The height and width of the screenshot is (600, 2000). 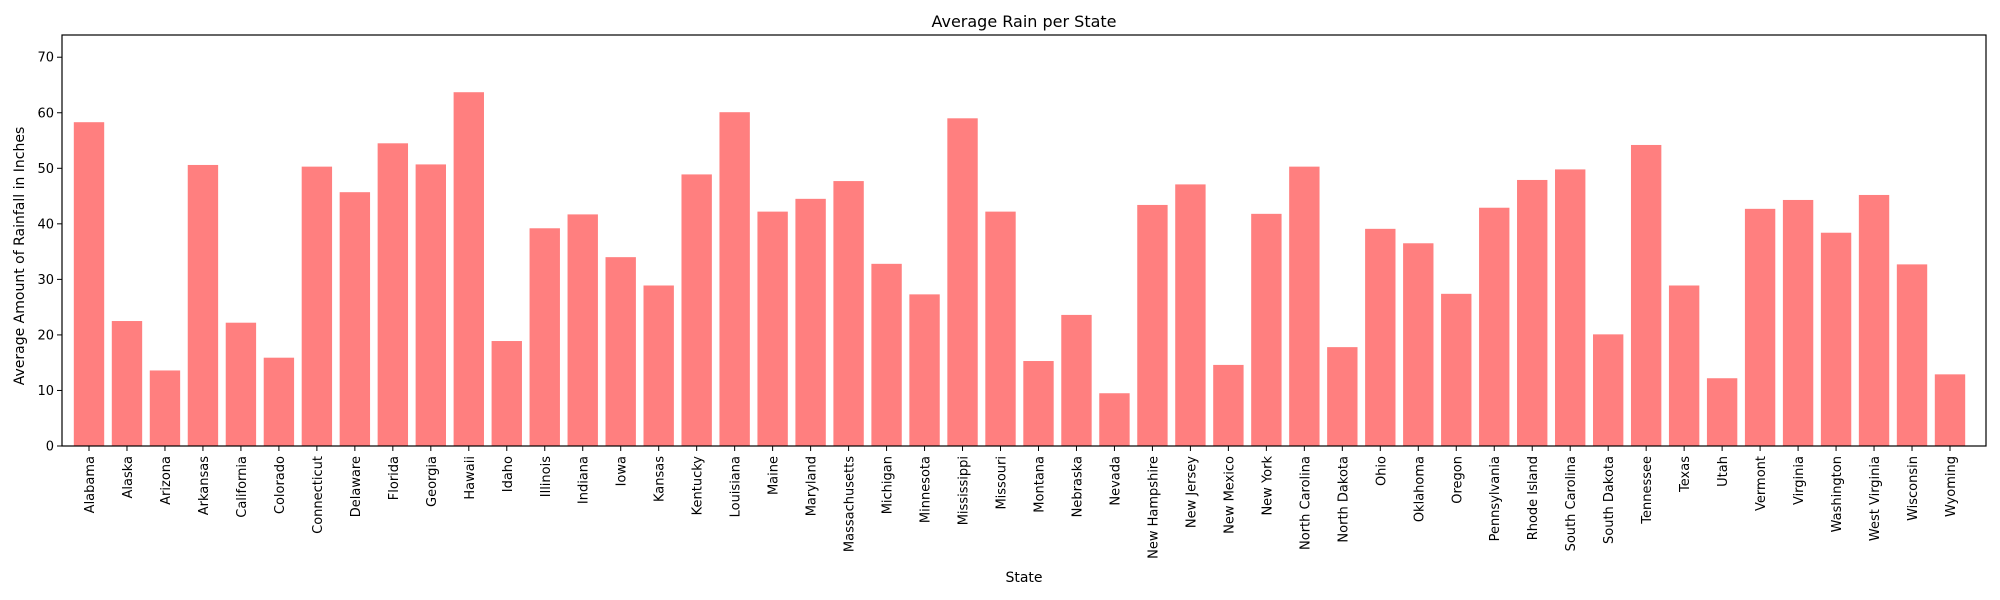 What do you see at coordinates (394, 478) in the screenshot?
I see `x-tick-label: Florida` at bounding box center [394, 478].